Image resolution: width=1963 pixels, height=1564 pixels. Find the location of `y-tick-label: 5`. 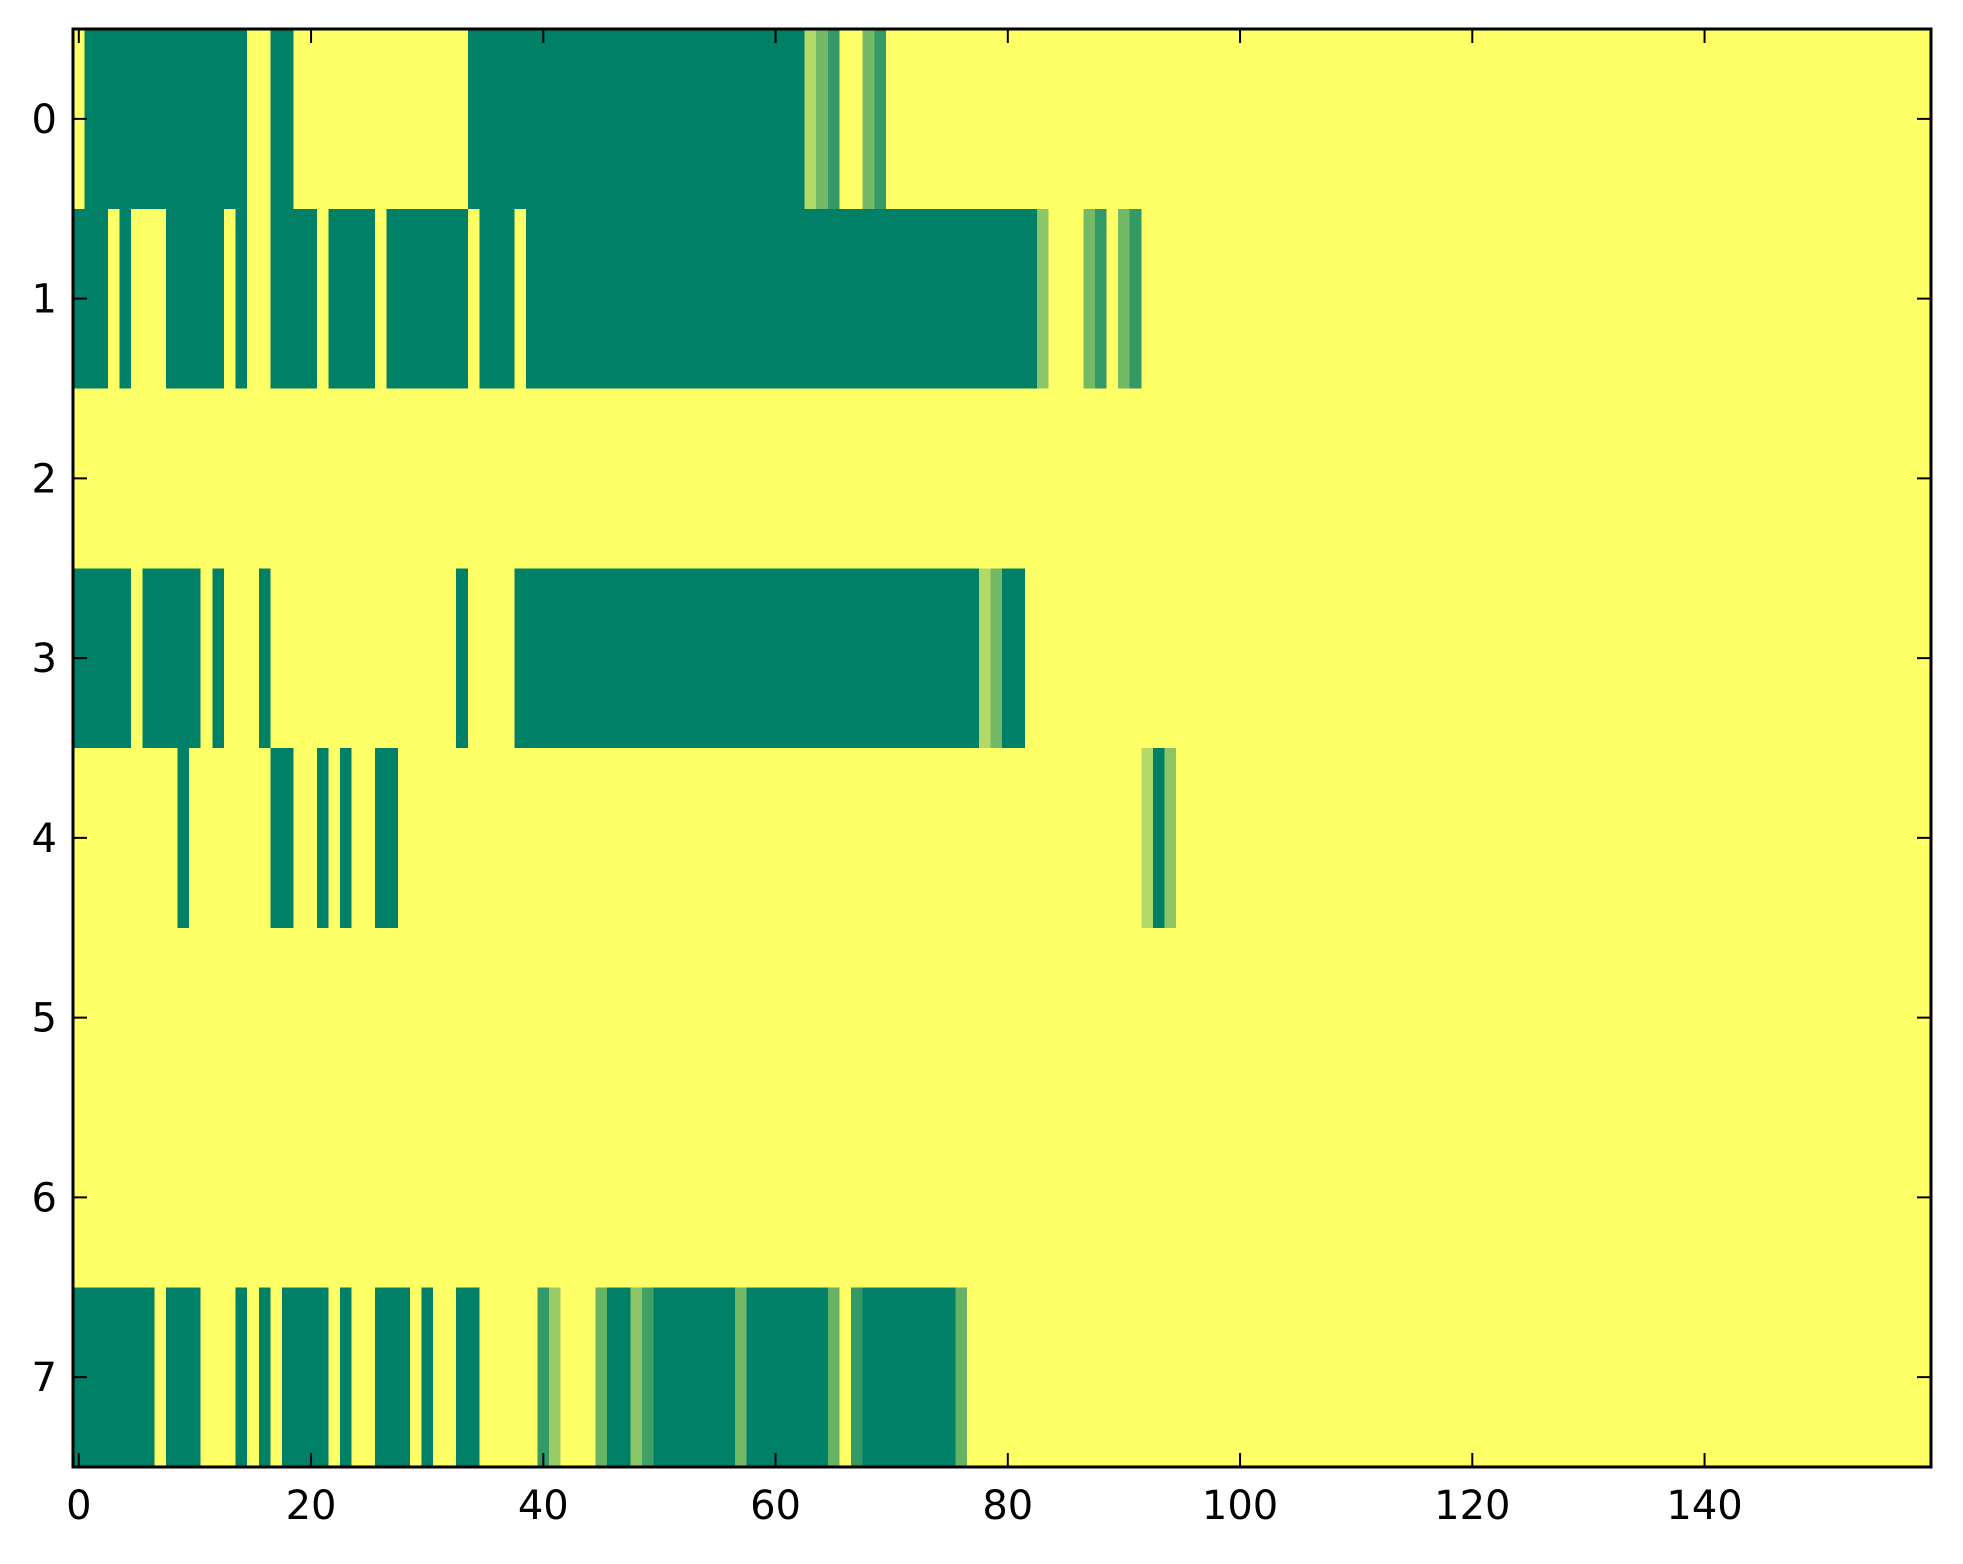

y-tick-label: 5 is located at coordinates (44, 1019).